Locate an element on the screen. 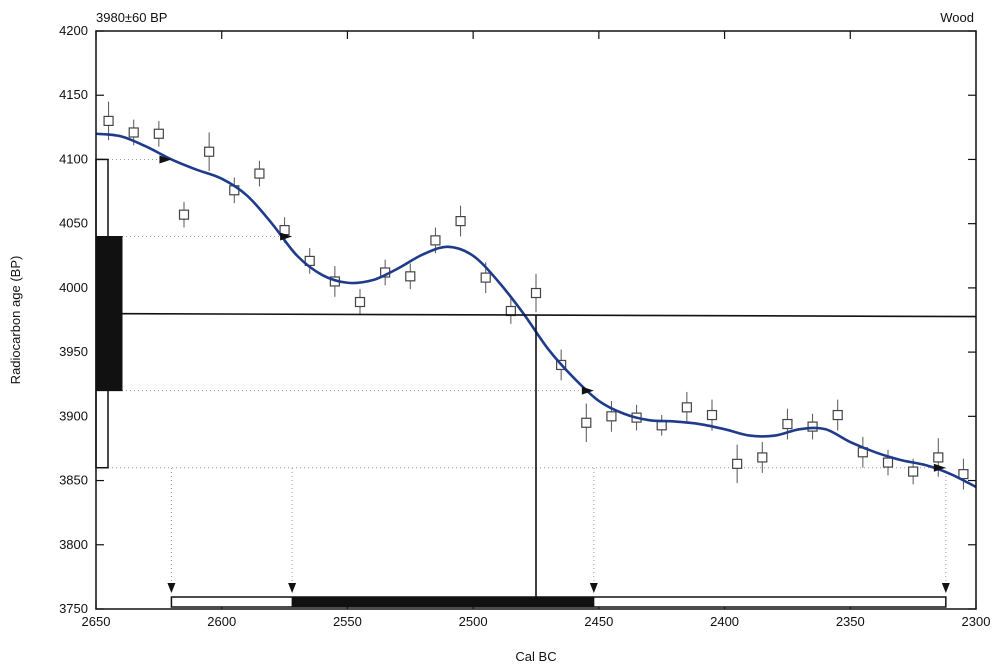  x-tick-label: 2450 is located at coordinates (598, 621).